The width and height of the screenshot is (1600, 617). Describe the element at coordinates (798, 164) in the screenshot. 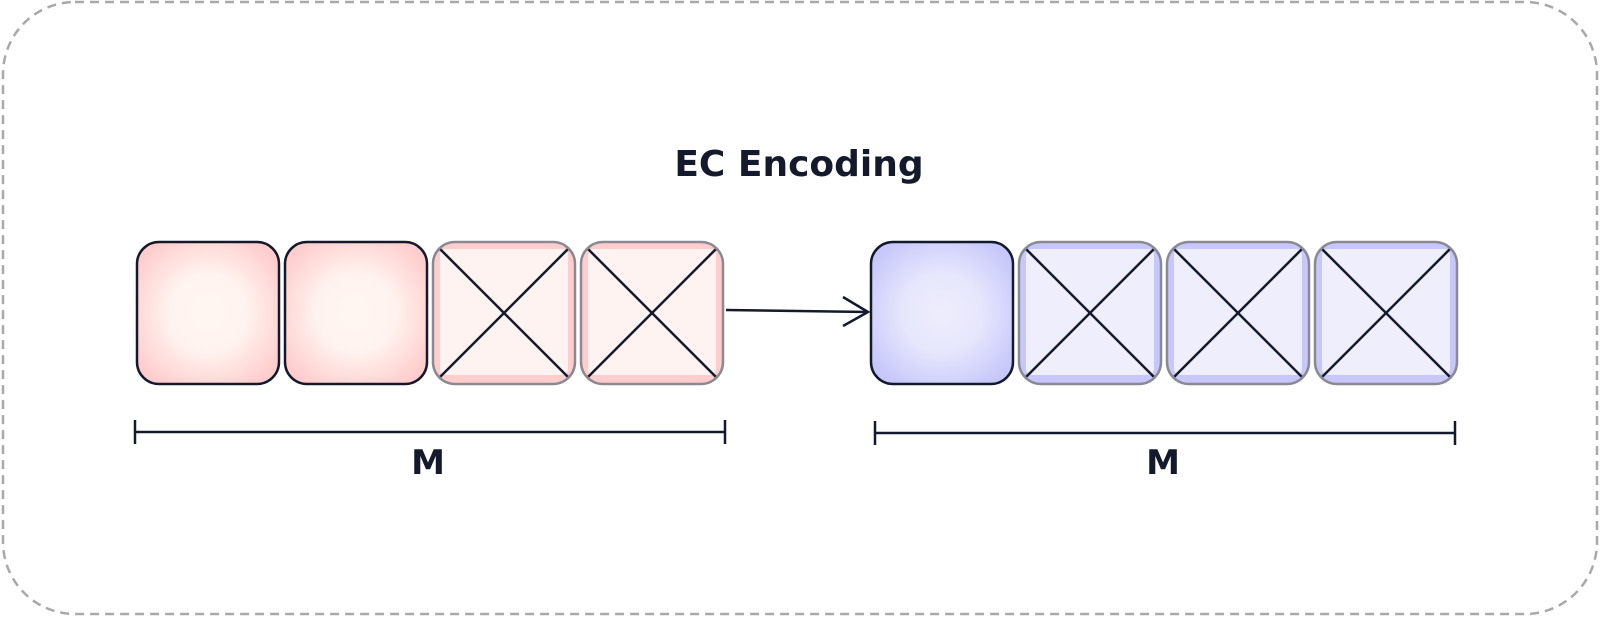

I see `diagram-title: EC Encoding` at that location.